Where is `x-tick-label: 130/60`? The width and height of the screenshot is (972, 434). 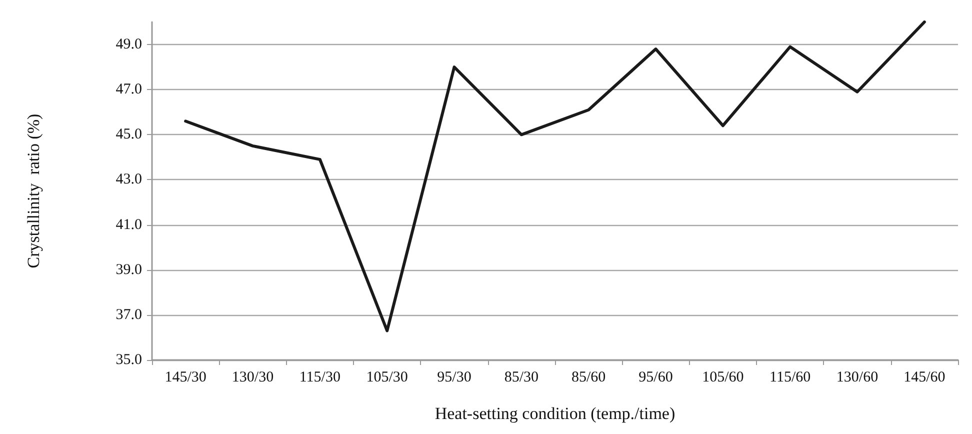
x-tick-label: 130/60 is located at coordinates (857, 378).